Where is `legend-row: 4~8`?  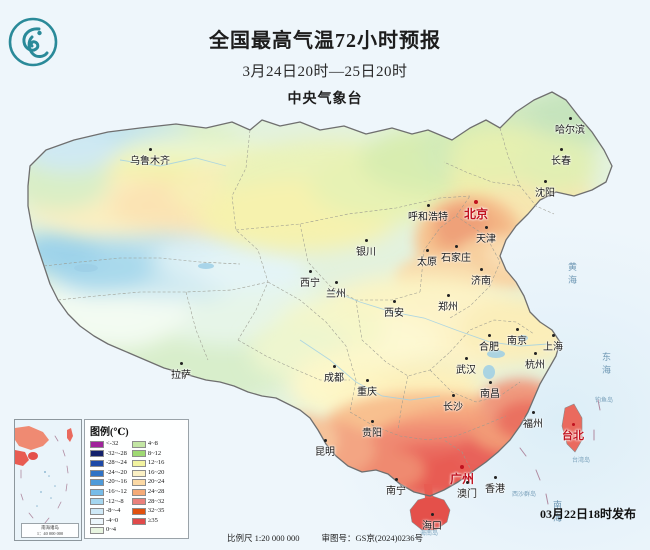
legend-row: 4~8 is located at coordinates (148, 444).